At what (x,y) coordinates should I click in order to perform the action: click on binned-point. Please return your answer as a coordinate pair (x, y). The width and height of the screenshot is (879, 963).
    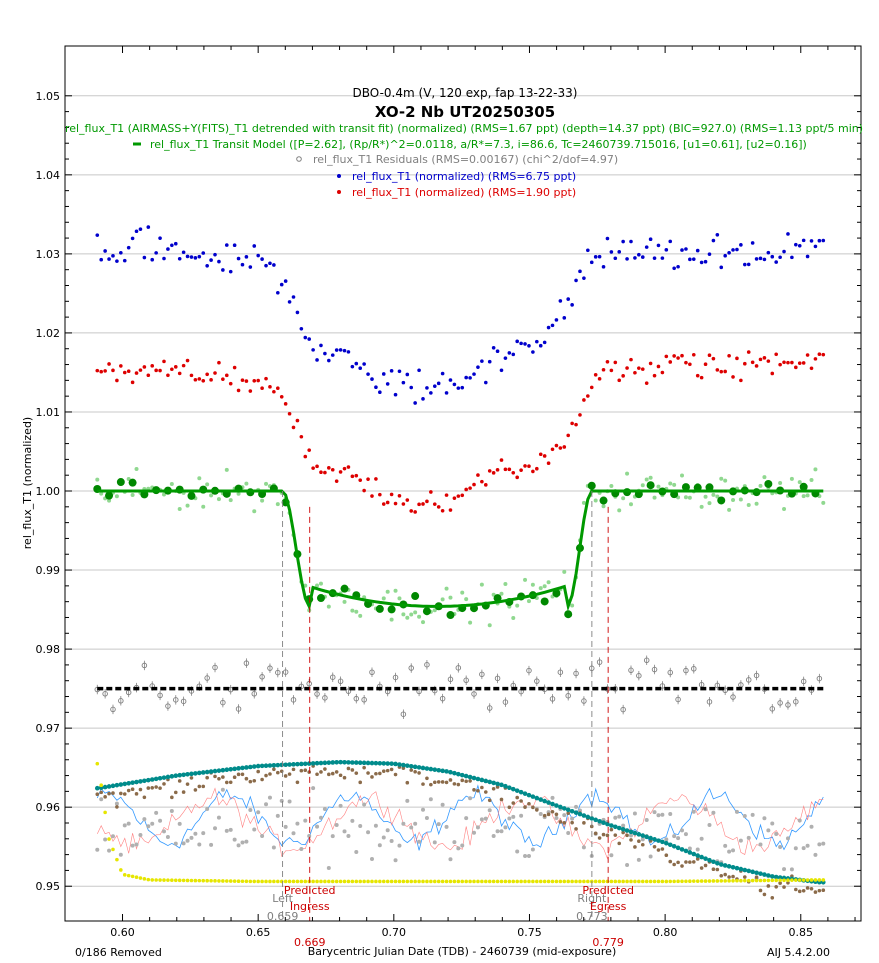
    Looking at the image, I should click on (544, 601).